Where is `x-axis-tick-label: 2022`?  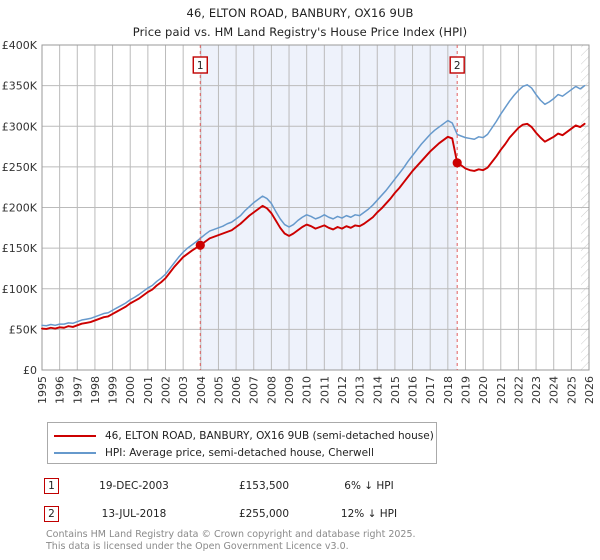 x-axis-tick-label: 2022 is located at coordinates (518, 390).